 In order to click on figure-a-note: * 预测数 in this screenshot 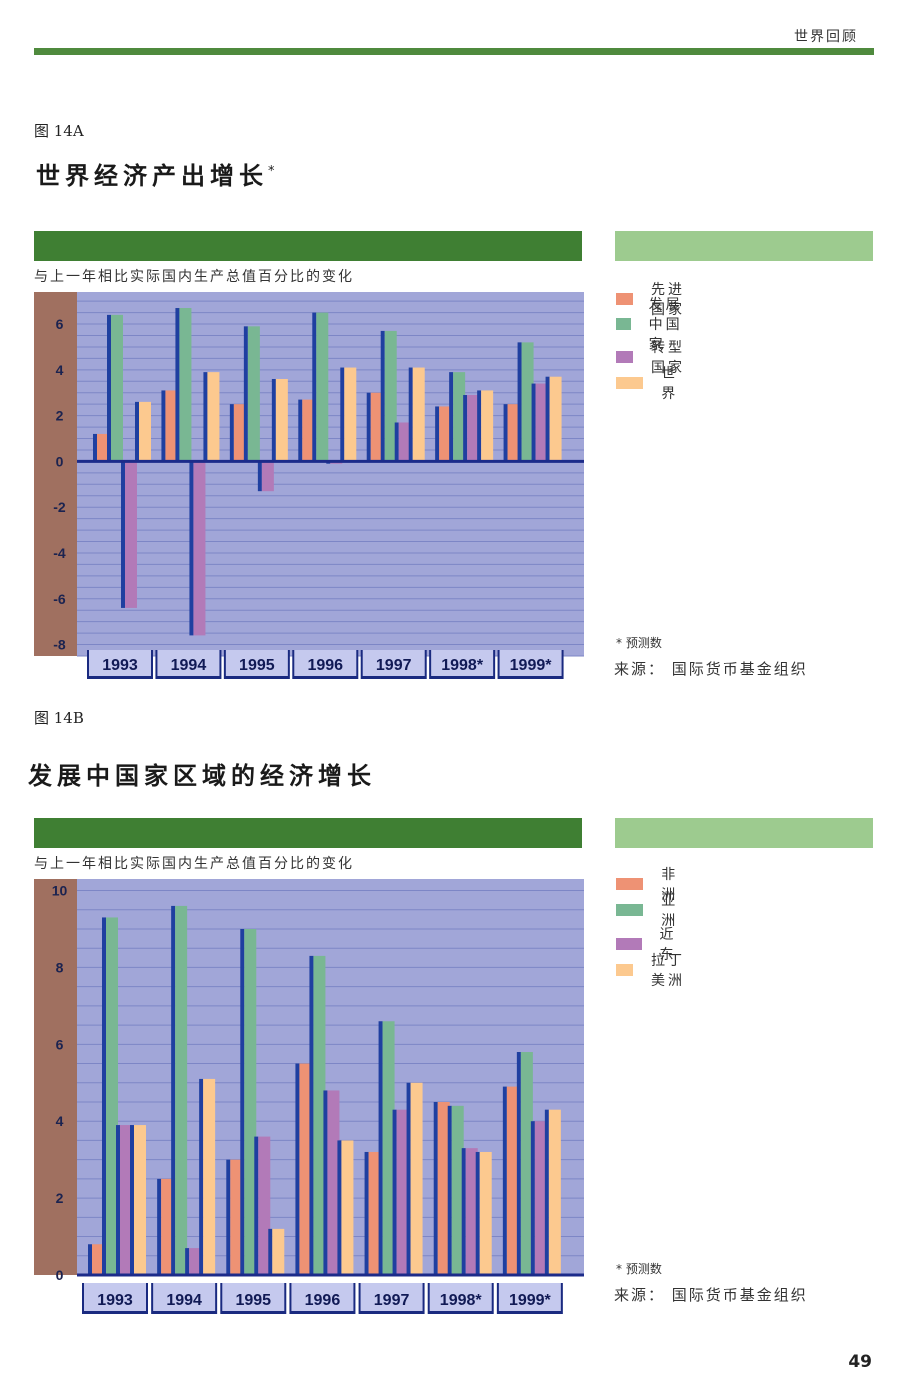, I will do `click(639, 643)`.